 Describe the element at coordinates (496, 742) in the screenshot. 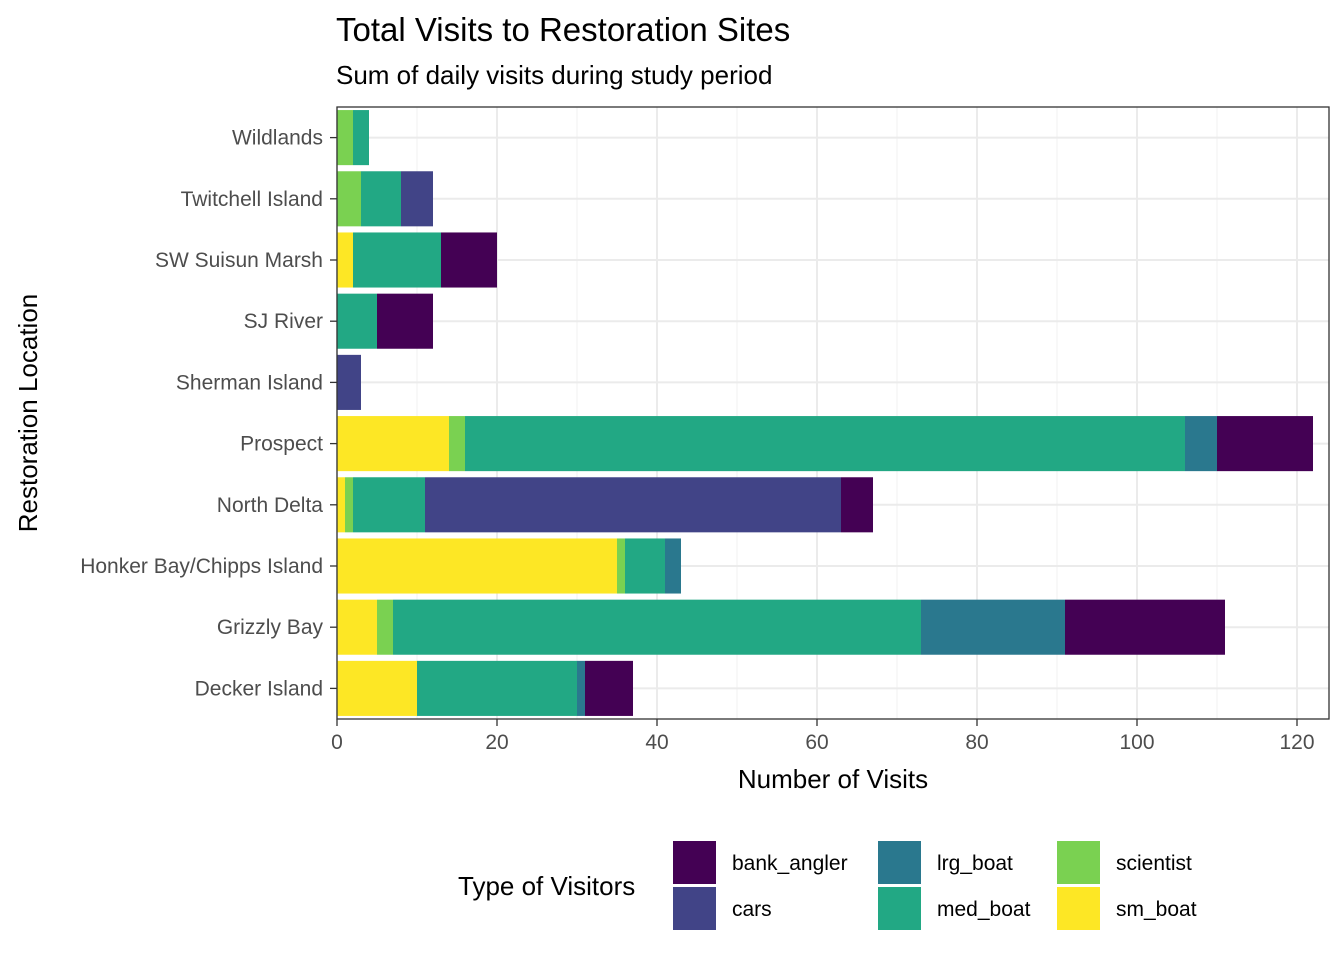

I see `x-tick-label: 20` at that location.